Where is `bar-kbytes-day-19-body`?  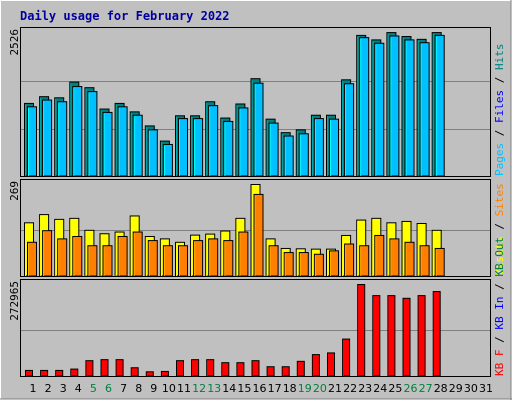
bar-kbytes-day-19-body is located at coordinates (300, 368).